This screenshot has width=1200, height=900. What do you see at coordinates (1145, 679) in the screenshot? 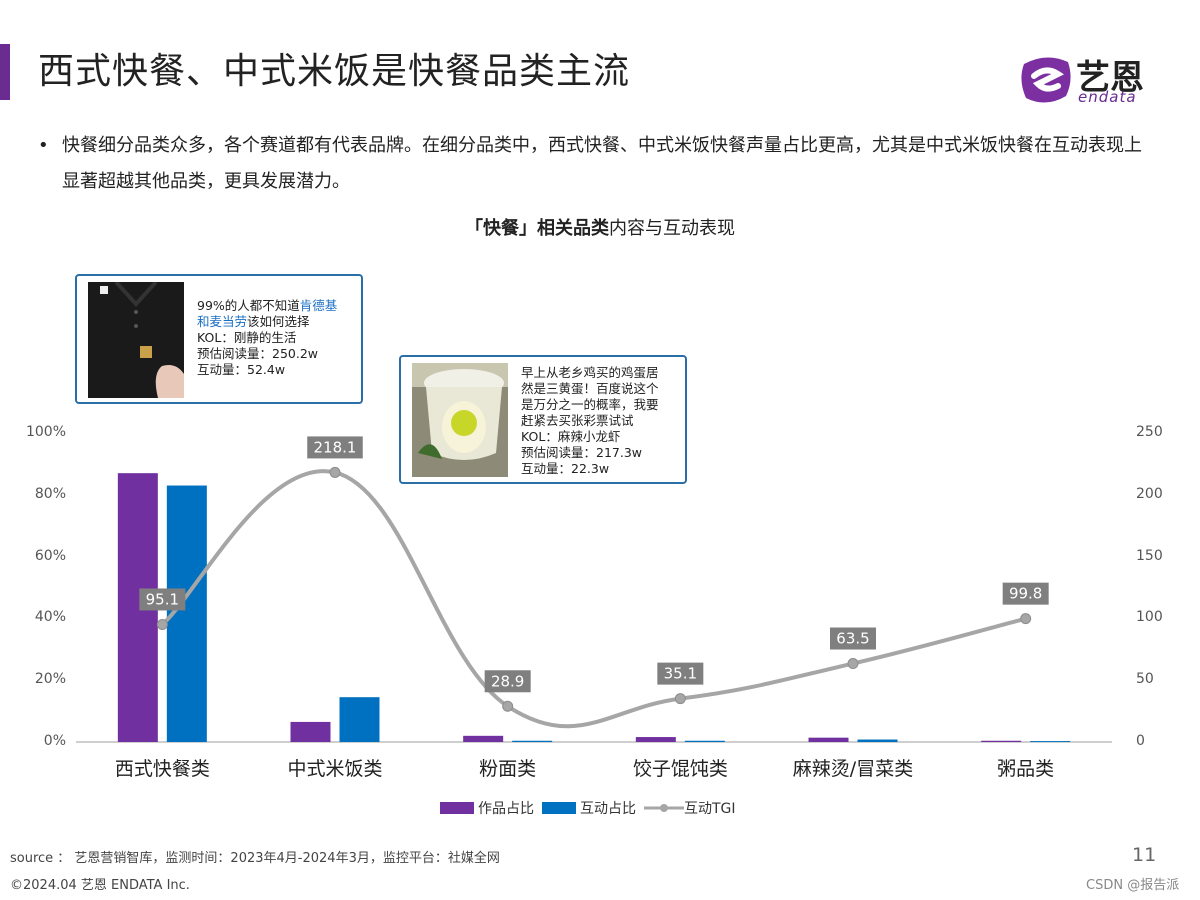
I see `y-right-tick-label: 50` at bounding box center [1145, 679].